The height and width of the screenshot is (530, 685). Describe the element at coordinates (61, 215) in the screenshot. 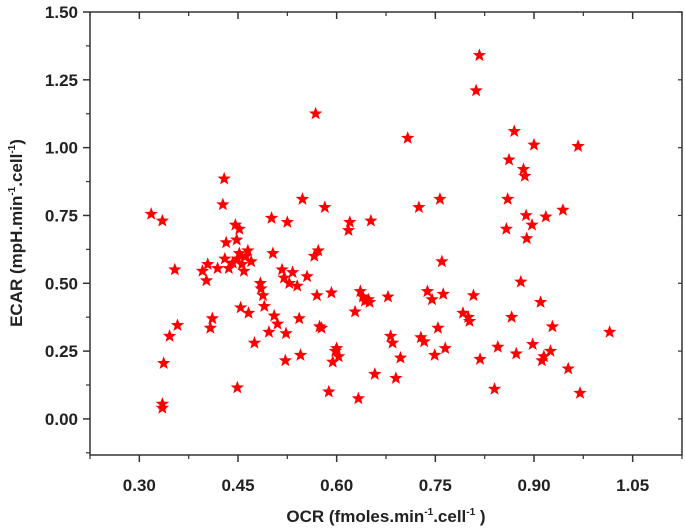

I see `y-tick-label: 0.75` at that location.